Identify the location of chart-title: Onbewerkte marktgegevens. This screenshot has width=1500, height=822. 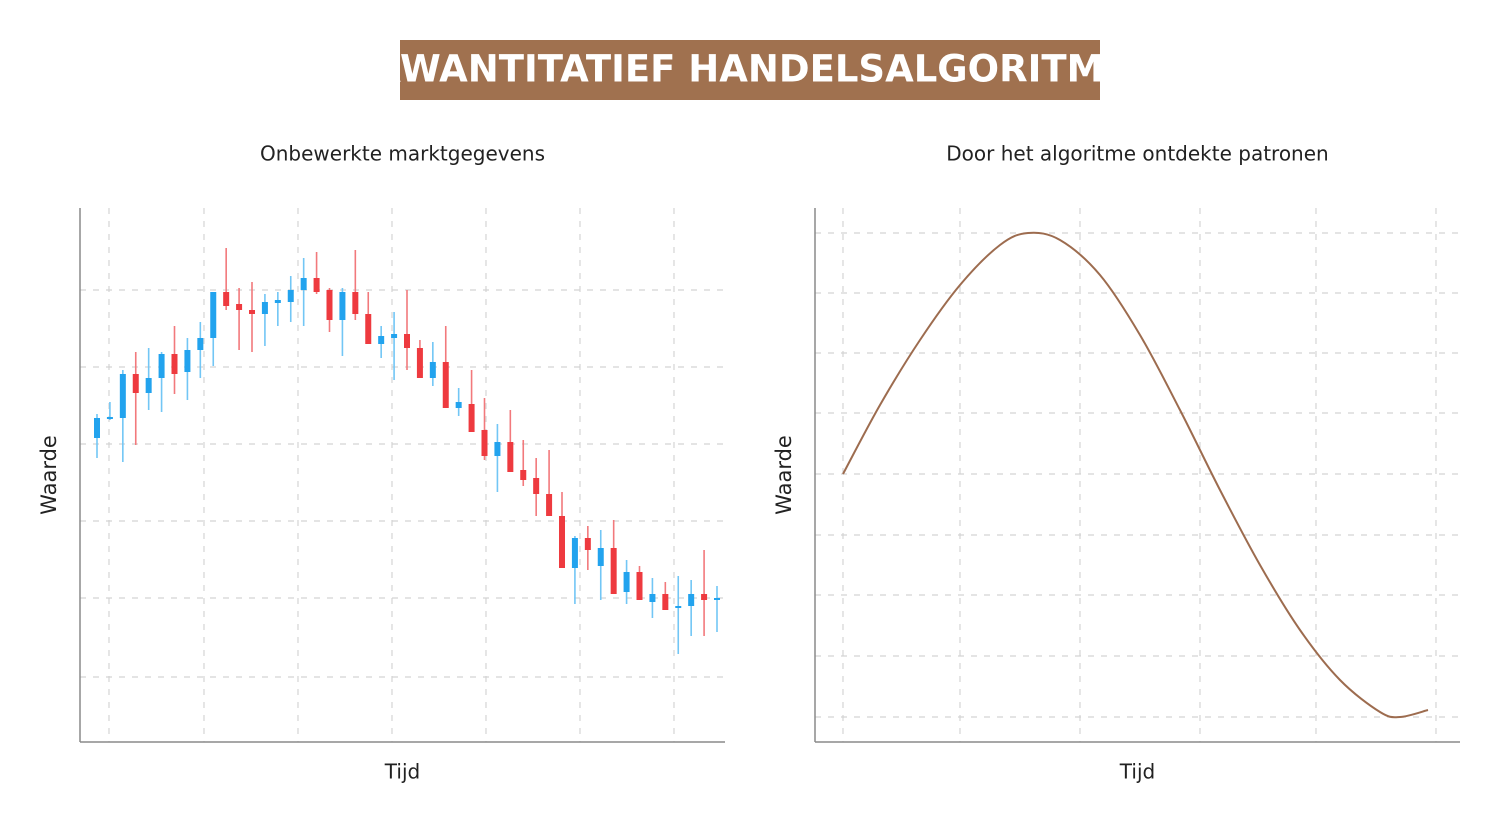
(402, 154).